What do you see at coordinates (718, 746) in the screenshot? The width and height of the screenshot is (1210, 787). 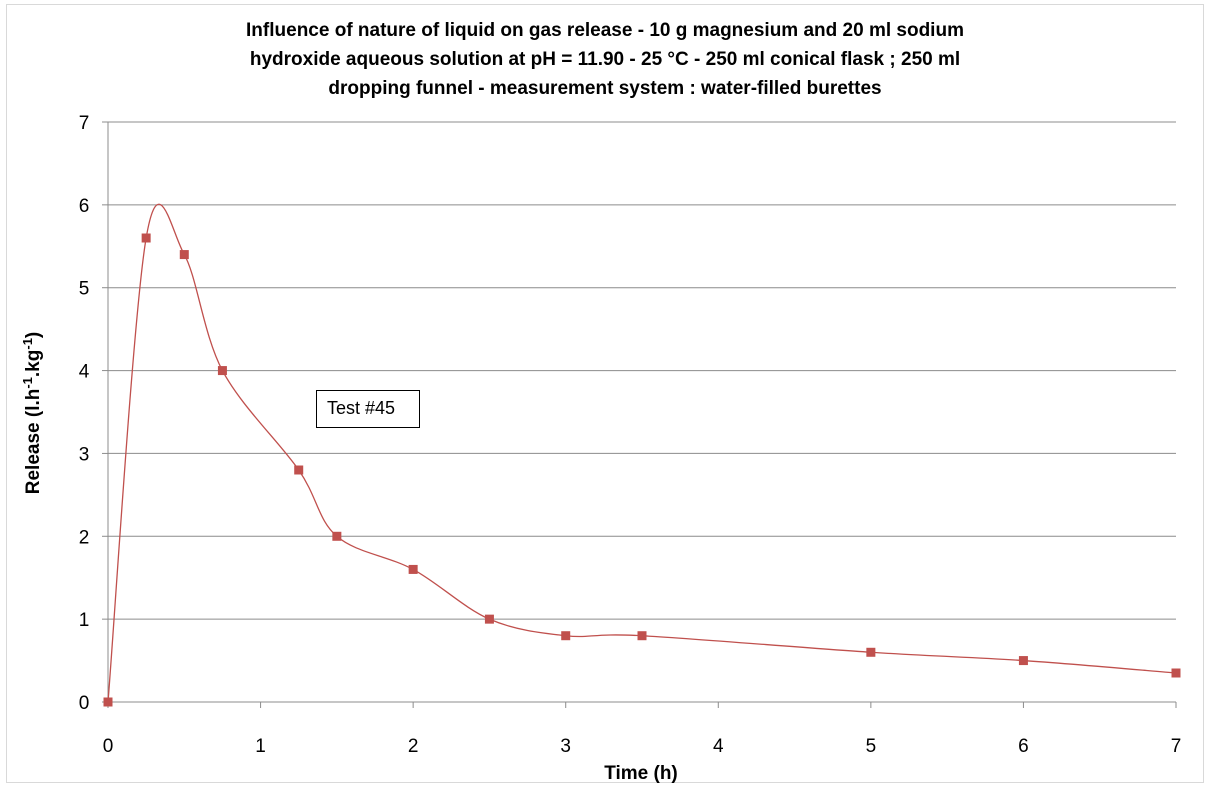 I see `x-tick-label-4: 4` at bounding box center [718, 746].